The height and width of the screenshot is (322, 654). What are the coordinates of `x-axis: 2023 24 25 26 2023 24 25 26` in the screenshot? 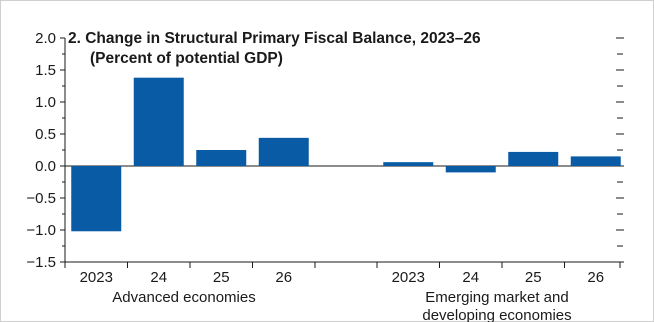 It's located at (342, 273).